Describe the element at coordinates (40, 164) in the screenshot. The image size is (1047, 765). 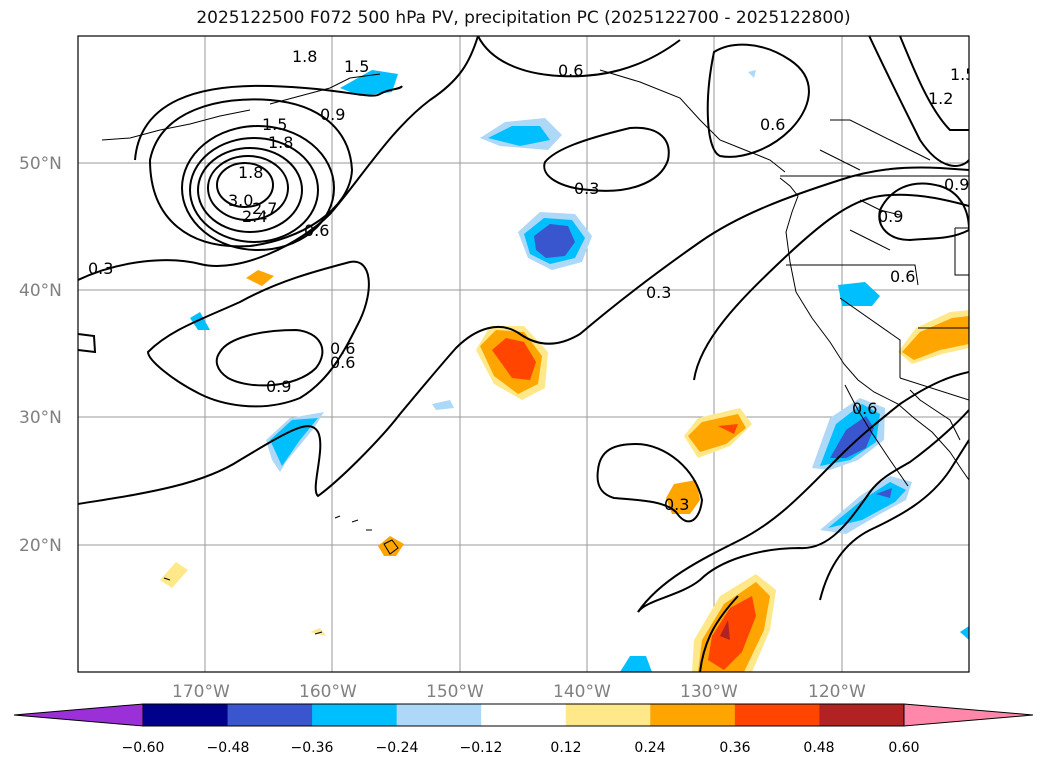
I see `lat-label: 50°N` at that location.